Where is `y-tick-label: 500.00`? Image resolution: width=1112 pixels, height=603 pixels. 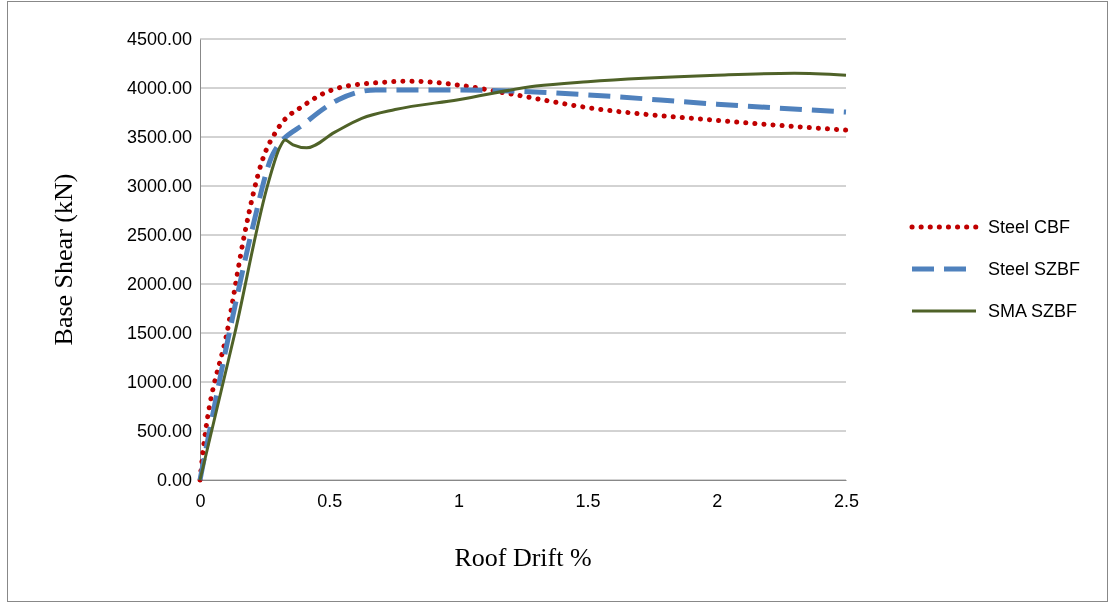 y-tick-label: 500.00 is located at coordinates (164, 431).